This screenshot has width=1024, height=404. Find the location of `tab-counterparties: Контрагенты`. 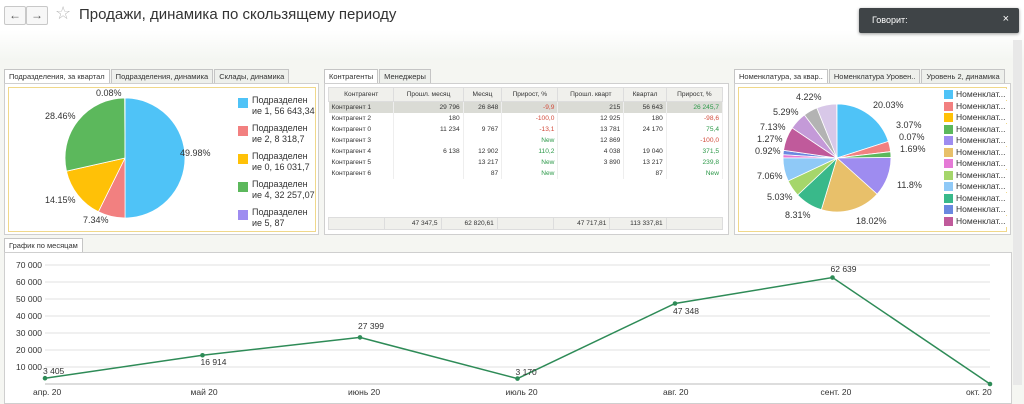

tab-counterparties: Контрагенты is located at coordinates (351, 77).